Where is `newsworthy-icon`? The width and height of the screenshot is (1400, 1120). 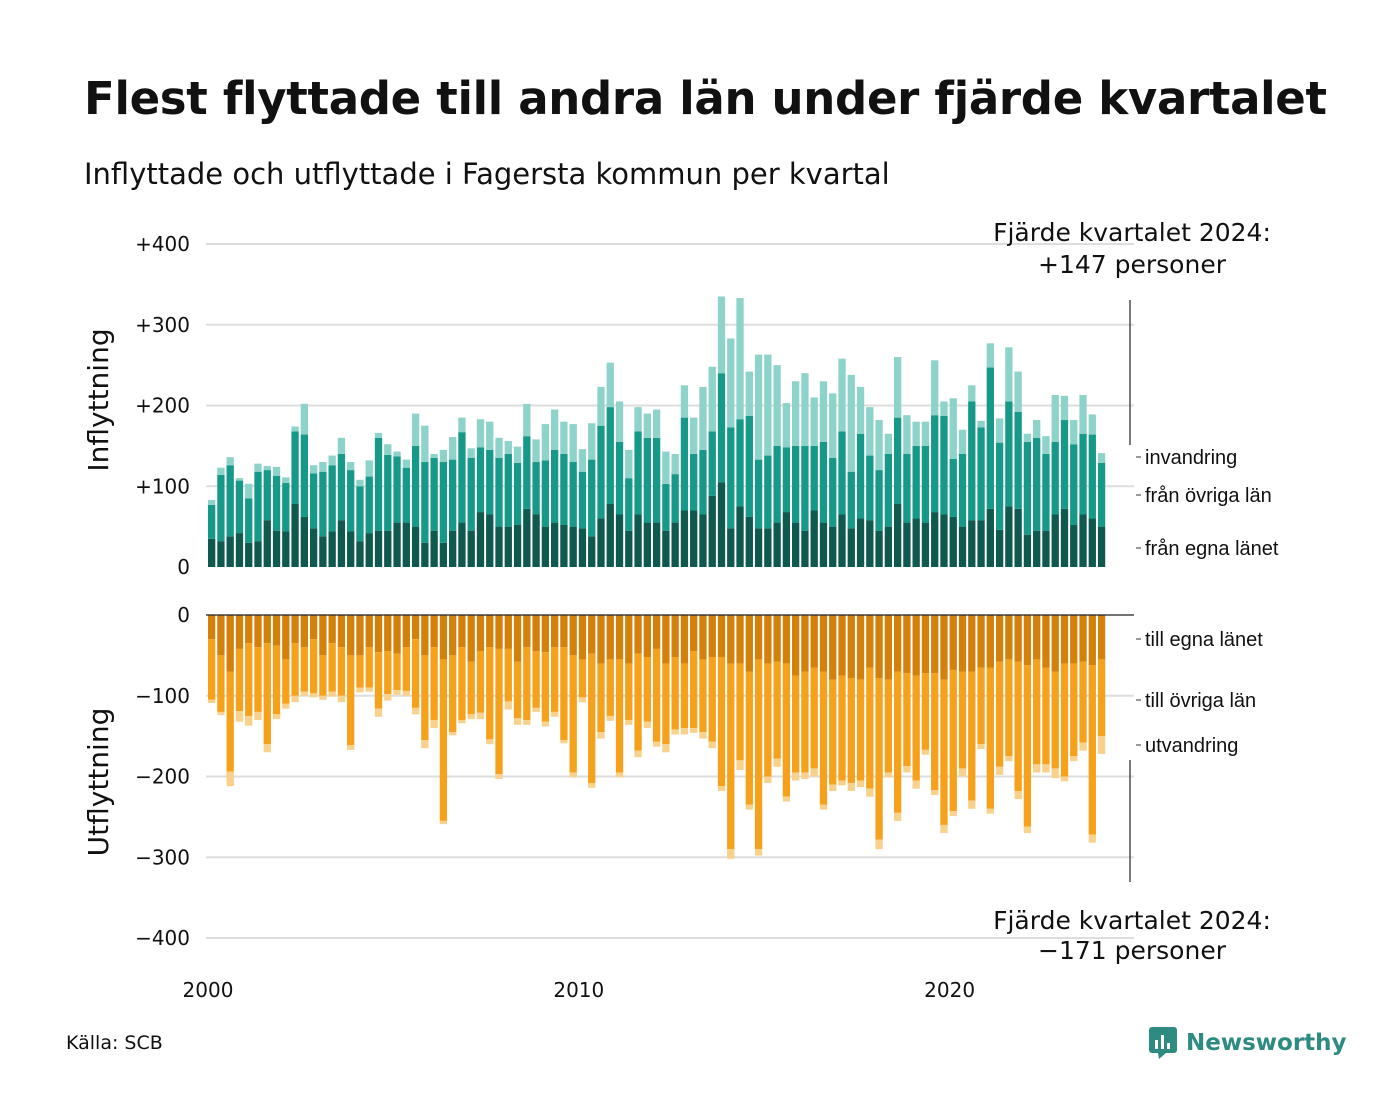
newsworthy-icon is located at coordinates (1163, 1043).